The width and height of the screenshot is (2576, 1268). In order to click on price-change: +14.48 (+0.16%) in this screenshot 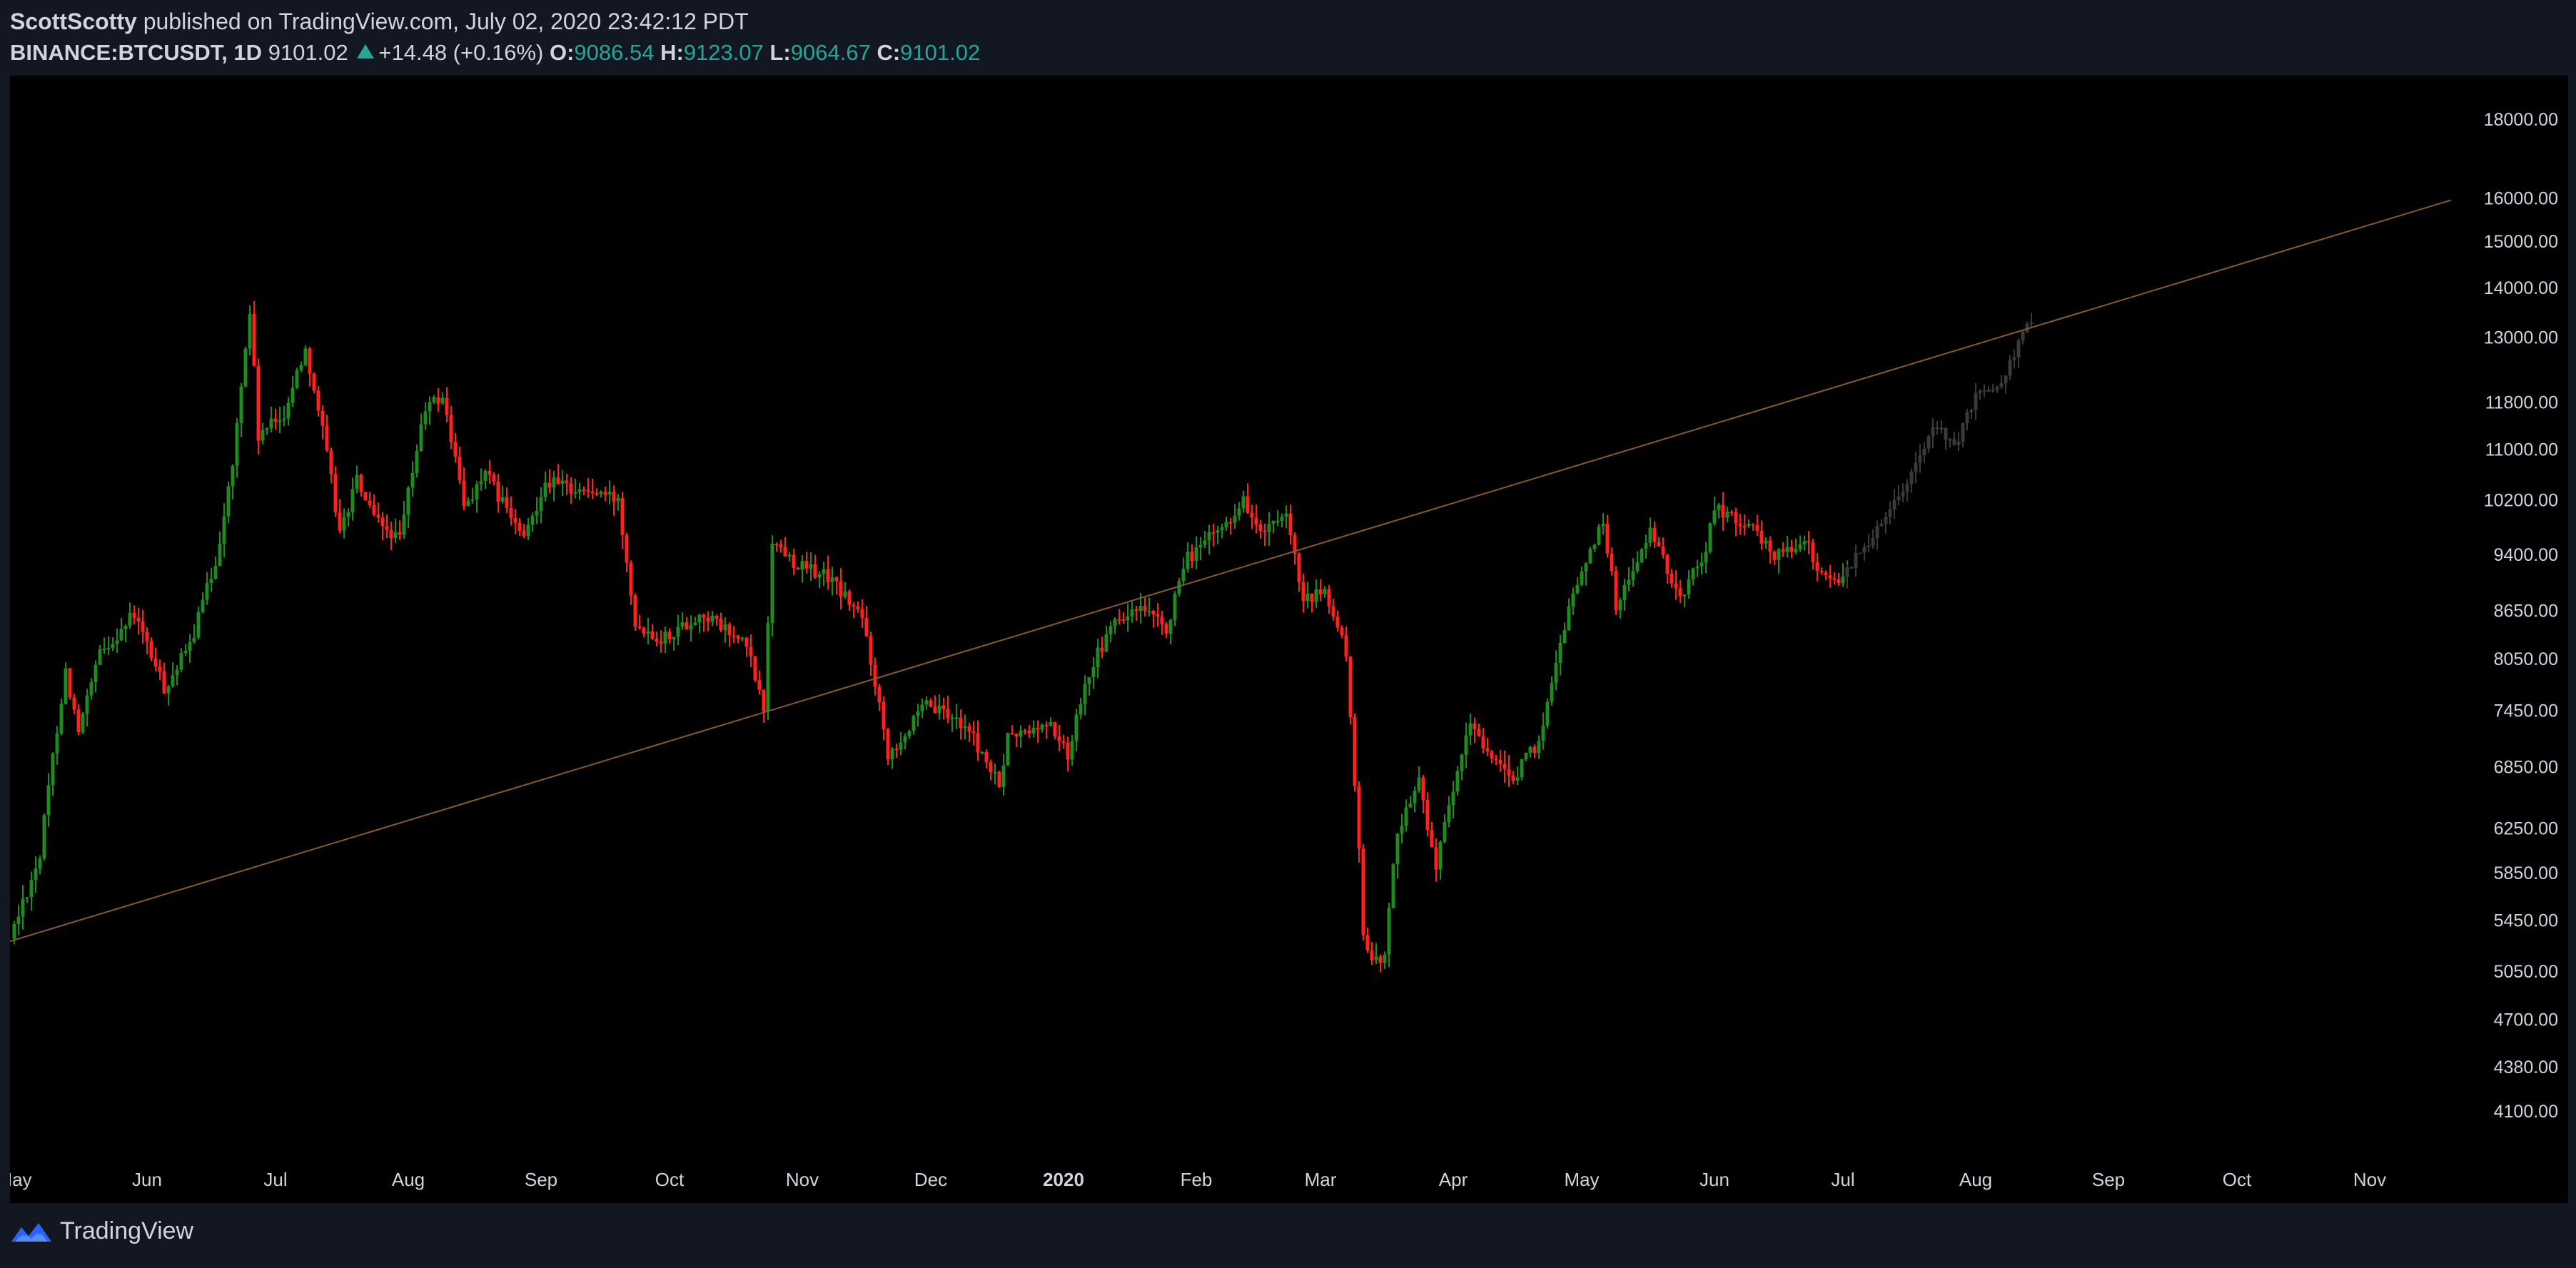, I will do `click(461, 52)`.